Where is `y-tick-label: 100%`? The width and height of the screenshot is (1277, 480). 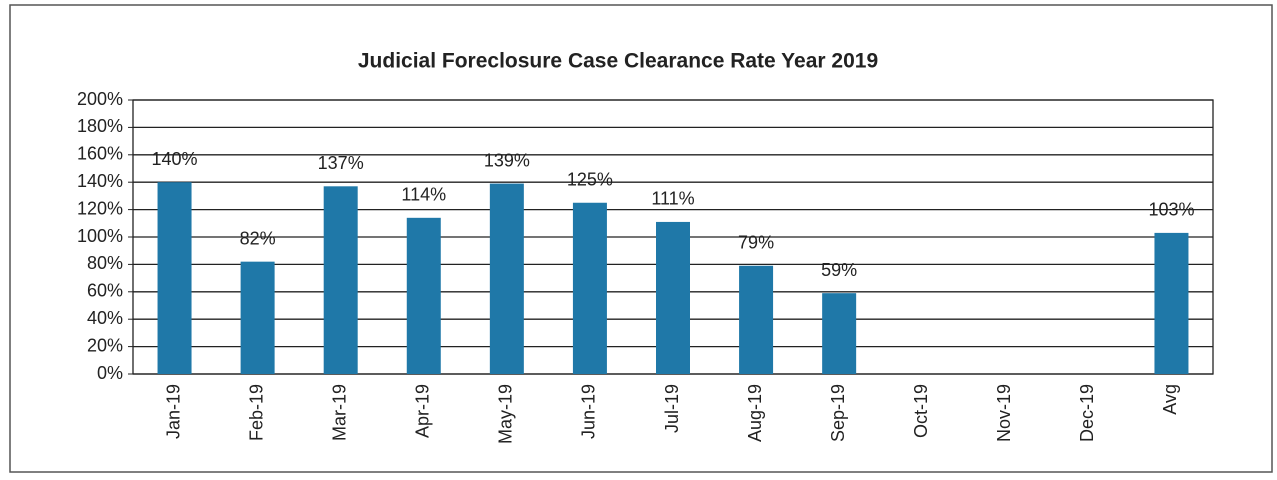
y-tick-label: 100% is located at coordinates (100, 236).